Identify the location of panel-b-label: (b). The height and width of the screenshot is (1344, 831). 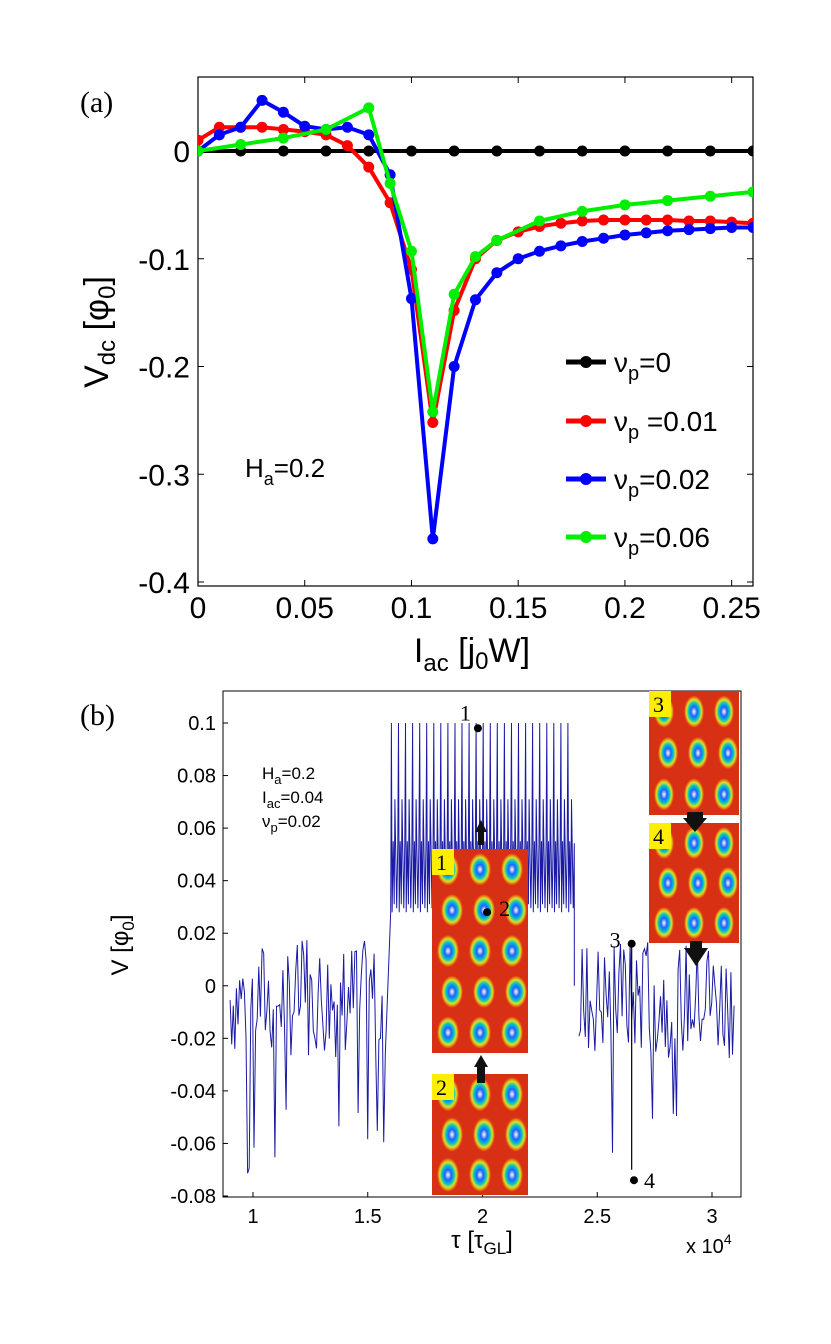
(97, 715).